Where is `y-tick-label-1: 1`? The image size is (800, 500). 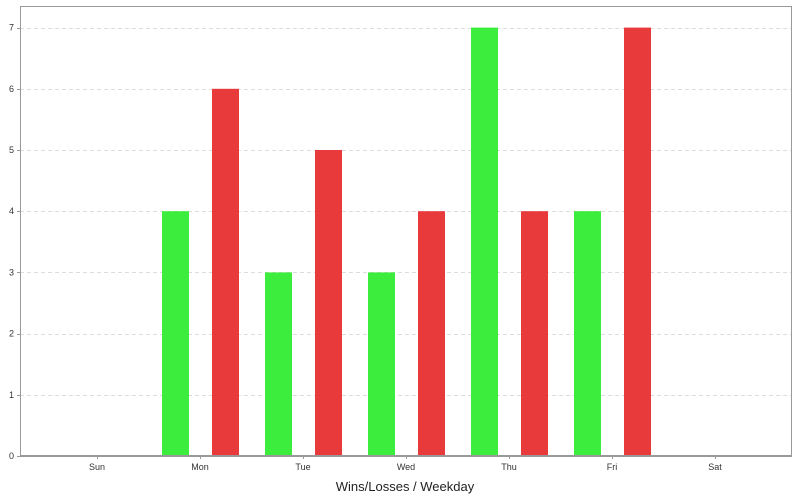
y-tick-label-1: 1 is located at coordinates (11, 395).